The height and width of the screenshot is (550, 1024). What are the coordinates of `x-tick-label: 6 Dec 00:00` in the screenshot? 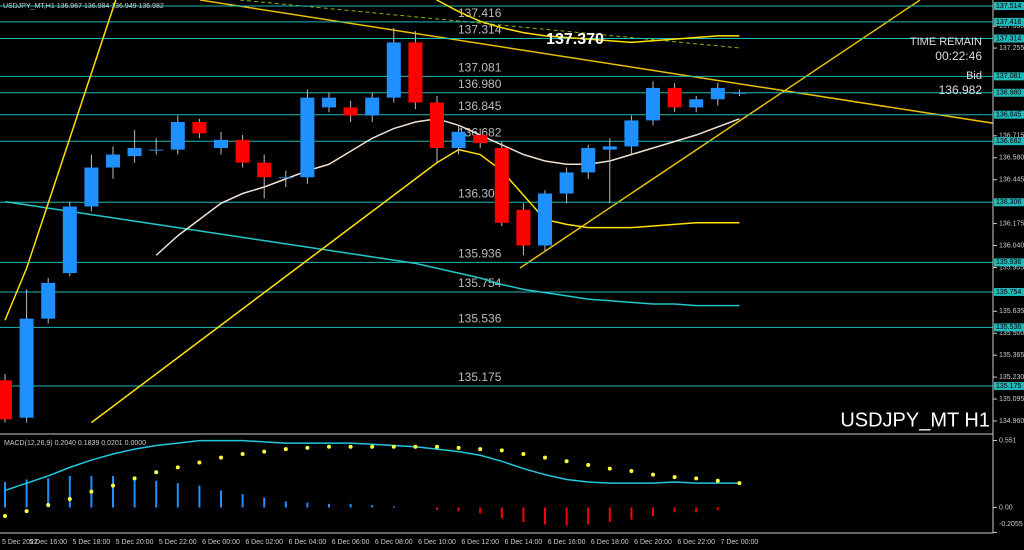 It's located at (221, 542).